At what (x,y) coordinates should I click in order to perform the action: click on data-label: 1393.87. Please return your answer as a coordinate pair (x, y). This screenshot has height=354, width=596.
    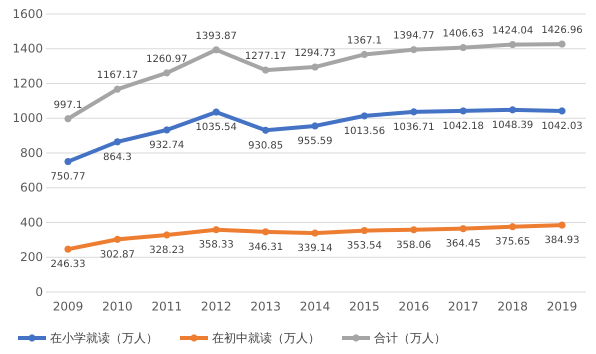
    Looking at the image, I should click on (216, 36).